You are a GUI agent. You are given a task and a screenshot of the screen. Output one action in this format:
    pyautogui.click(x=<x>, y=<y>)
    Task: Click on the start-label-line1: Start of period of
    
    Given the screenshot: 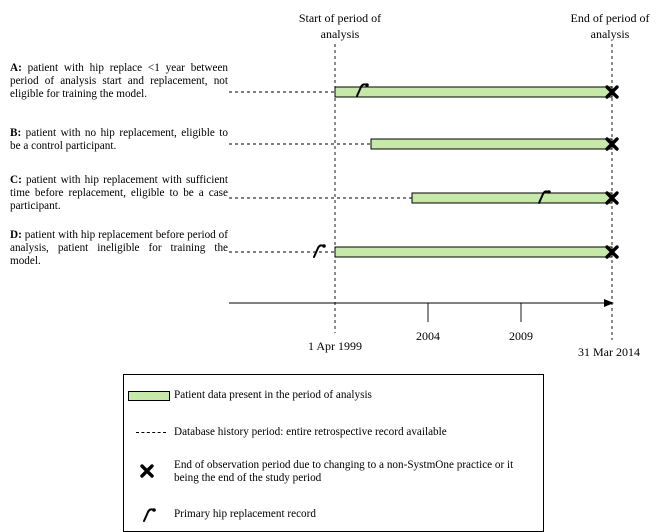 What is the action you would take?
    pyautogui.click(x=340, y=18)
    